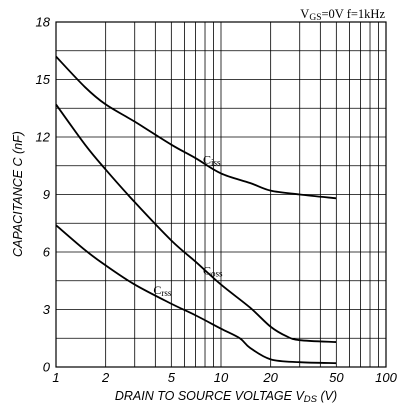  Describe the element at coordinates (336, 377) in the screenshot. I see `x-tick-label: 50` at that location.